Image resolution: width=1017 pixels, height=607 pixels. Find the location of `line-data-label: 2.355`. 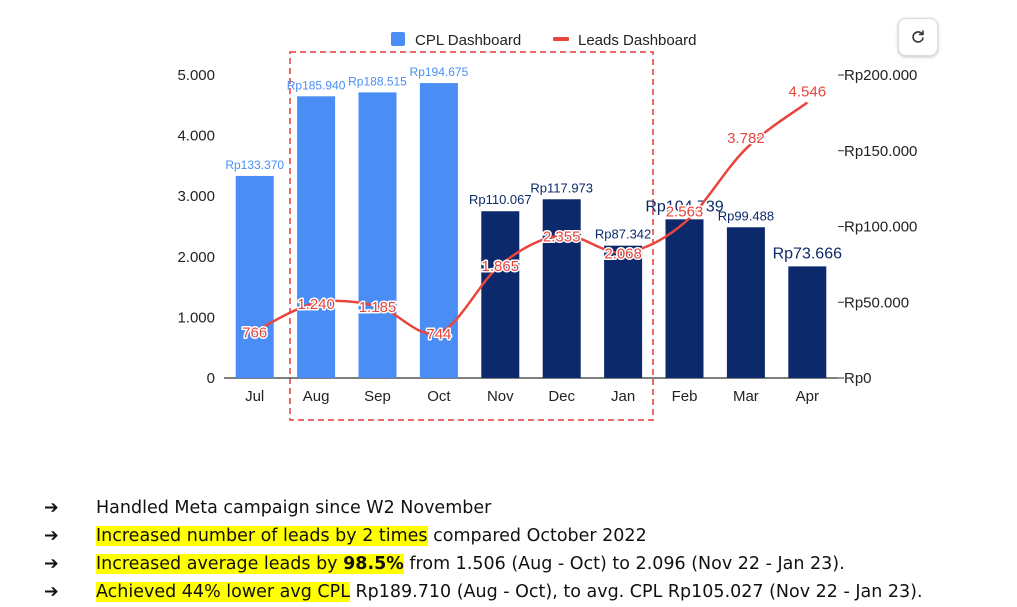

line-data-label: 2.355 is located at coordinates (562, 236).